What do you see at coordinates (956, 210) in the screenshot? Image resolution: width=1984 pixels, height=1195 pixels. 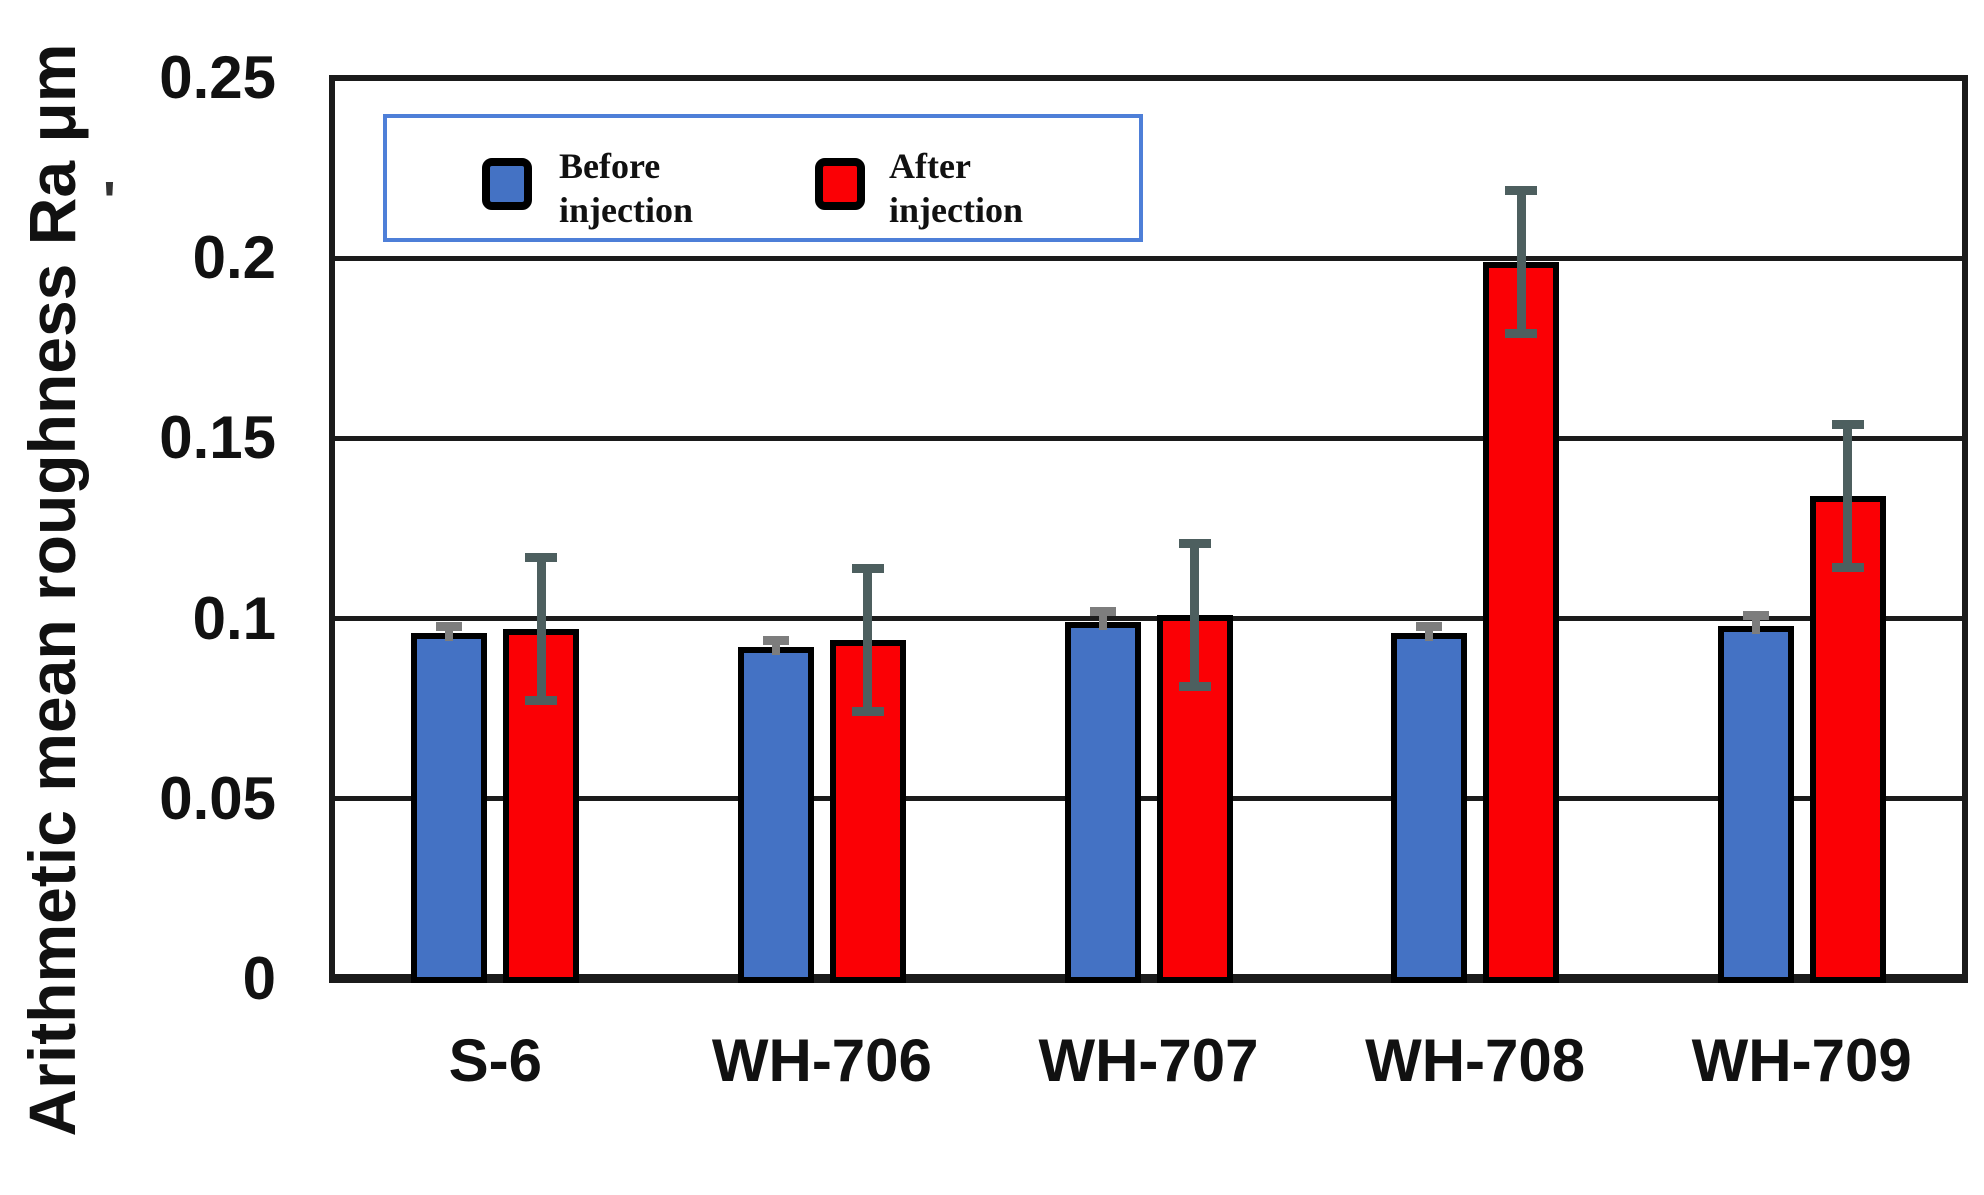 I see `legend-after-line2: injection` at bounding box center [956, 210].